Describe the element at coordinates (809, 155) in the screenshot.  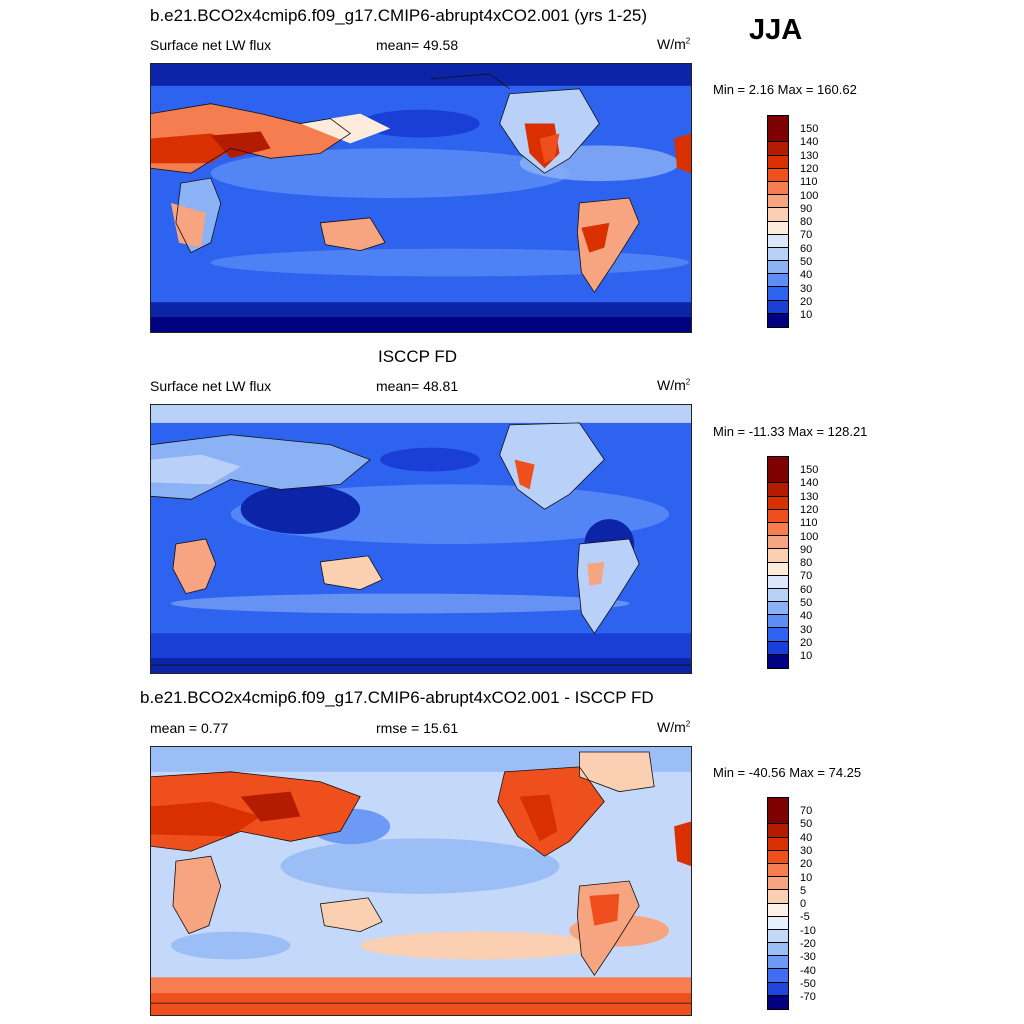
I see `colorbar-tick-label: 130` at that location.